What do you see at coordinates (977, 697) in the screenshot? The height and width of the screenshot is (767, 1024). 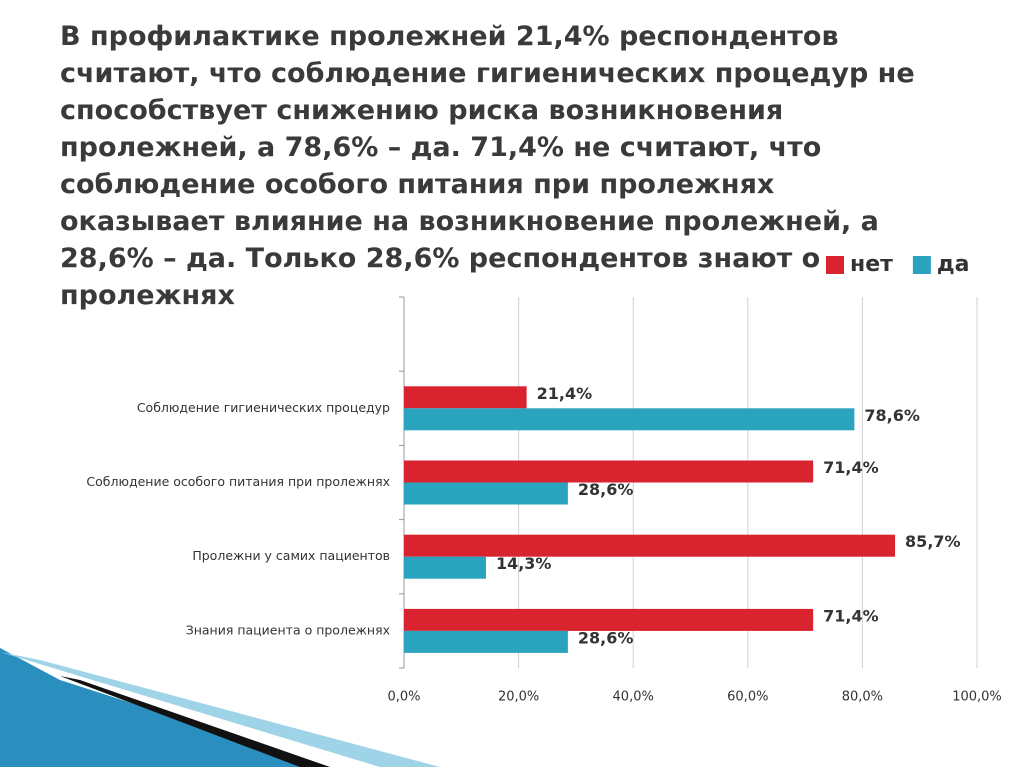 I see `x-tick-label: 100,0%` at bounding box center [977, 697].